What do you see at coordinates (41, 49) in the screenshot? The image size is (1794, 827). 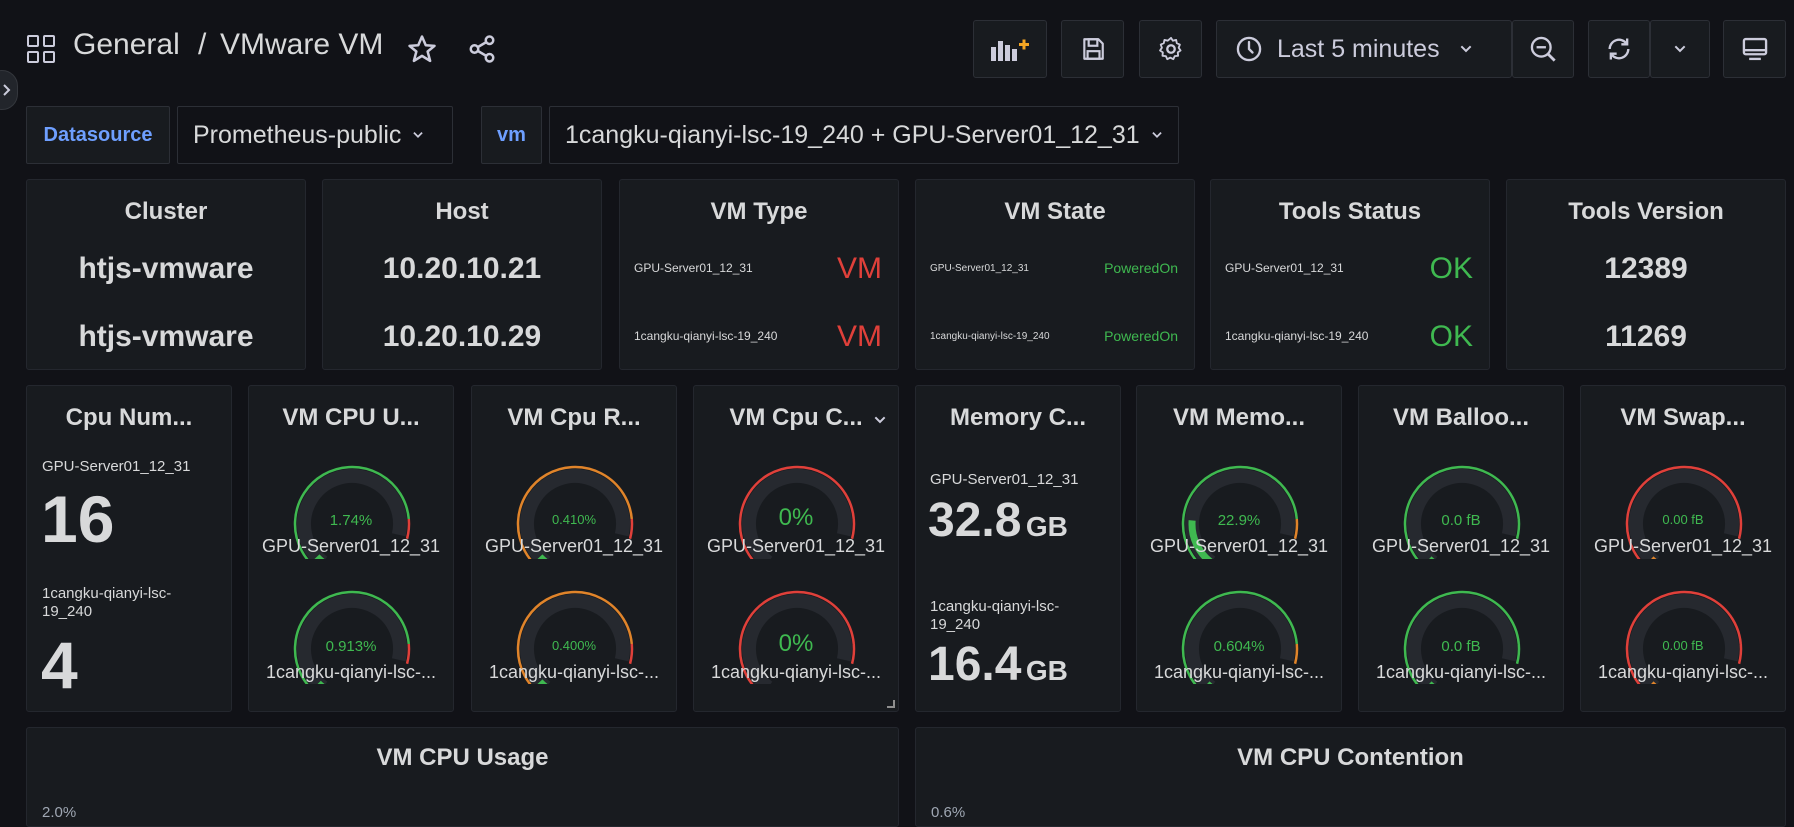 I see `dashboards-grid-icon` at bounding box center [41, 49].